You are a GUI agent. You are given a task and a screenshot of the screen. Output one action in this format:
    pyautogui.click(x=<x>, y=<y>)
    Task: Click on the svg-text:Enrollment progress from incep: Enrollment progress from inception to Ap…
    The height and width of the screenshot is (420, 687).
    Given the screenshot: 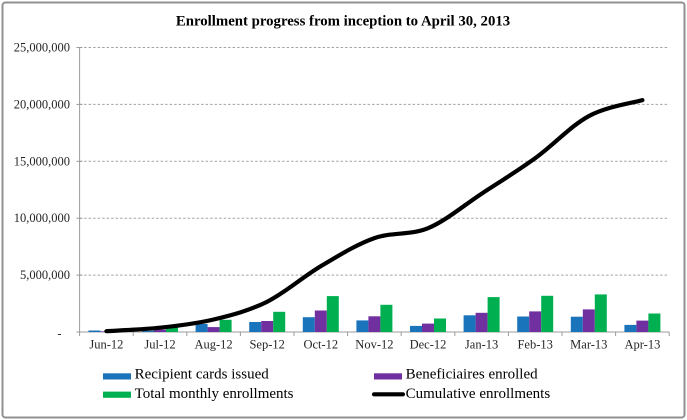 What is the action you would take?
    pyautogui.click(x=343, y=22)
    